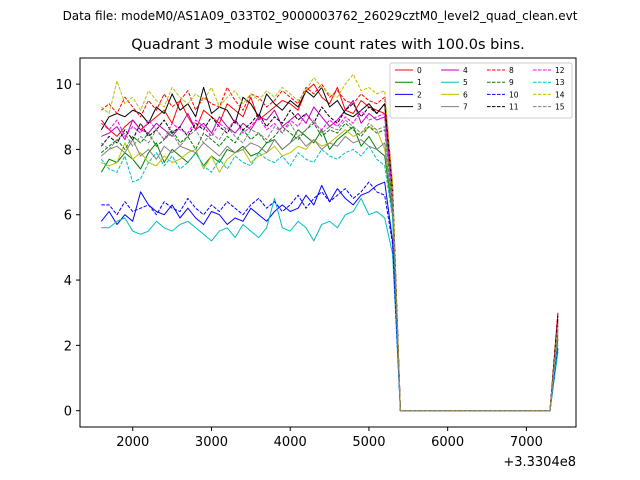 The width and height of the screenshot is (640, 480). I want to click on legend-label-0: 0, so click(419, 70).